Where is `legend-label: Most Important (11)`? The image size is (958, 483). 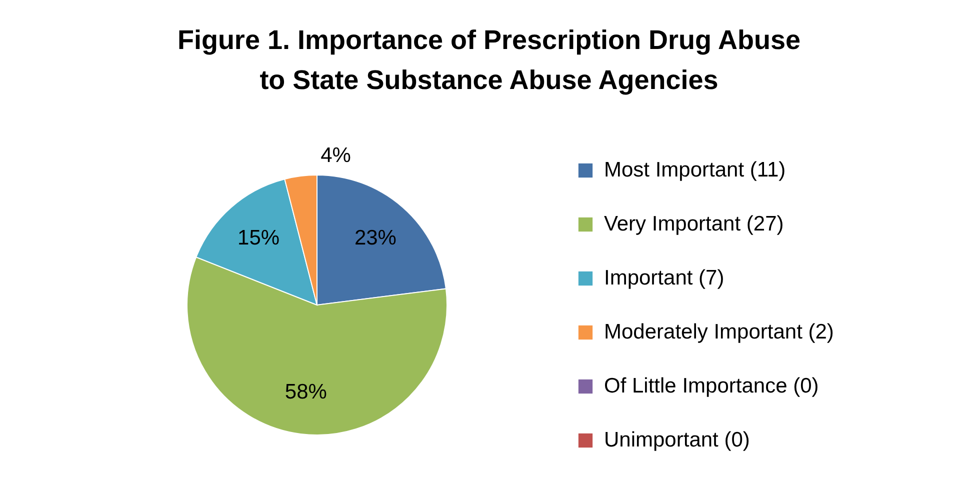
legend-label: Most Important (11) is located at coordinates (695, 170).